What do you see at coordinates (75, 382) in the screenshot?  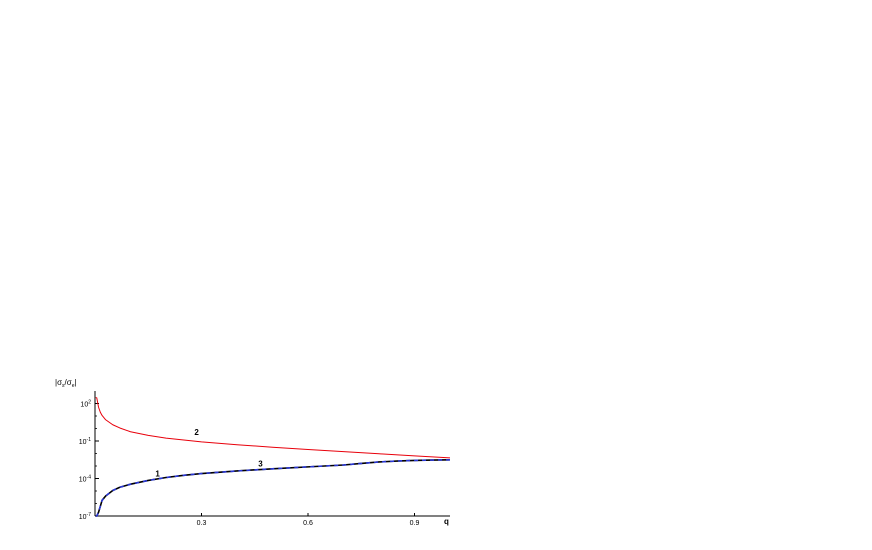 I see `y-axis-label-end: |` at bounding box center [75, 382].